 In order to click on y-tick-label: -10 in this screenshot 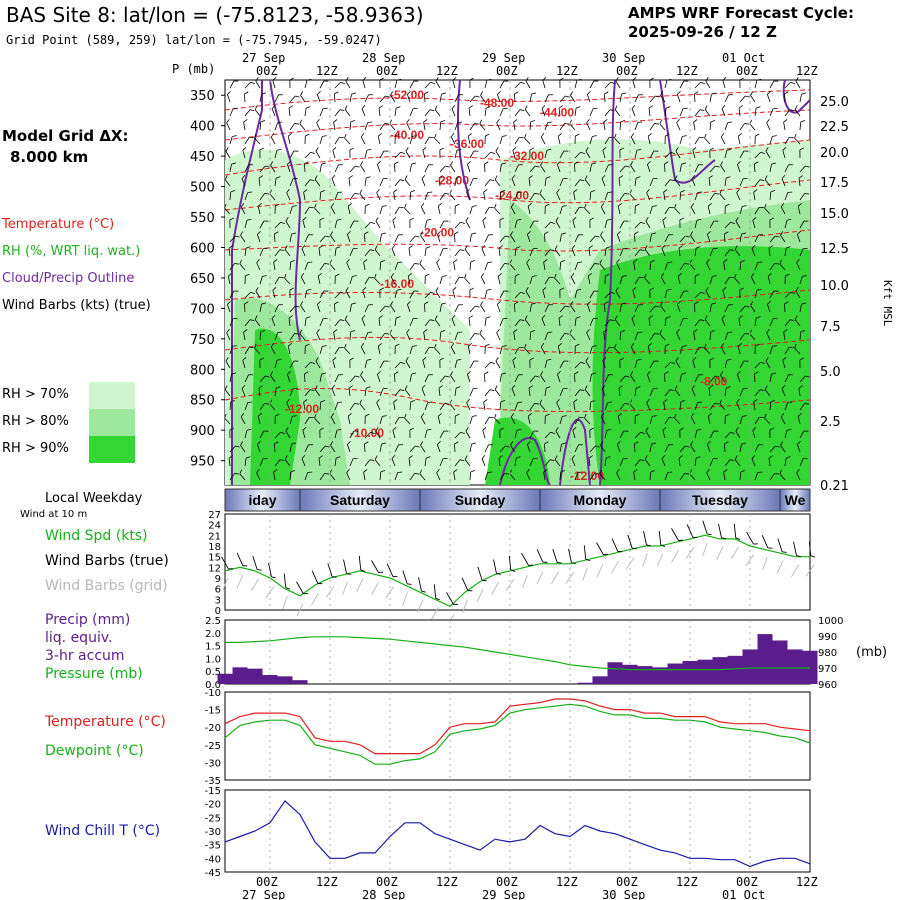, I will do `click(213, 693)`.